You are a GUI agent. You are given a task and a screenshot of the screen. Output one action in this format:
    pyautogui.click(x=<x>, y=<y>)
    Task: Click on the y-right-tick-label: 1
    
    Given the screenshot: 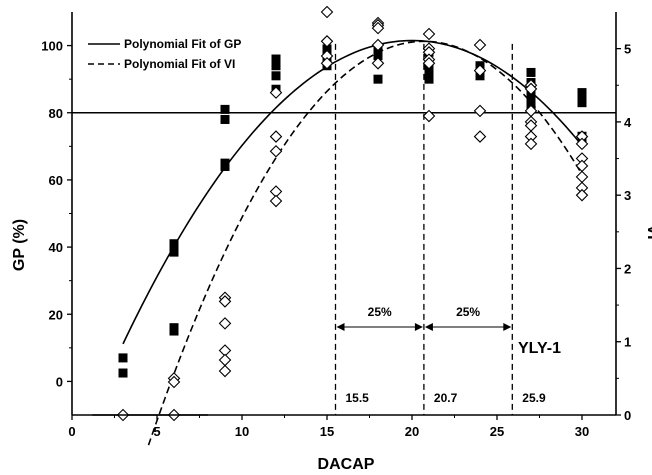 What is the action you would take?
    pyautogui.click(x=627, y=342)
    